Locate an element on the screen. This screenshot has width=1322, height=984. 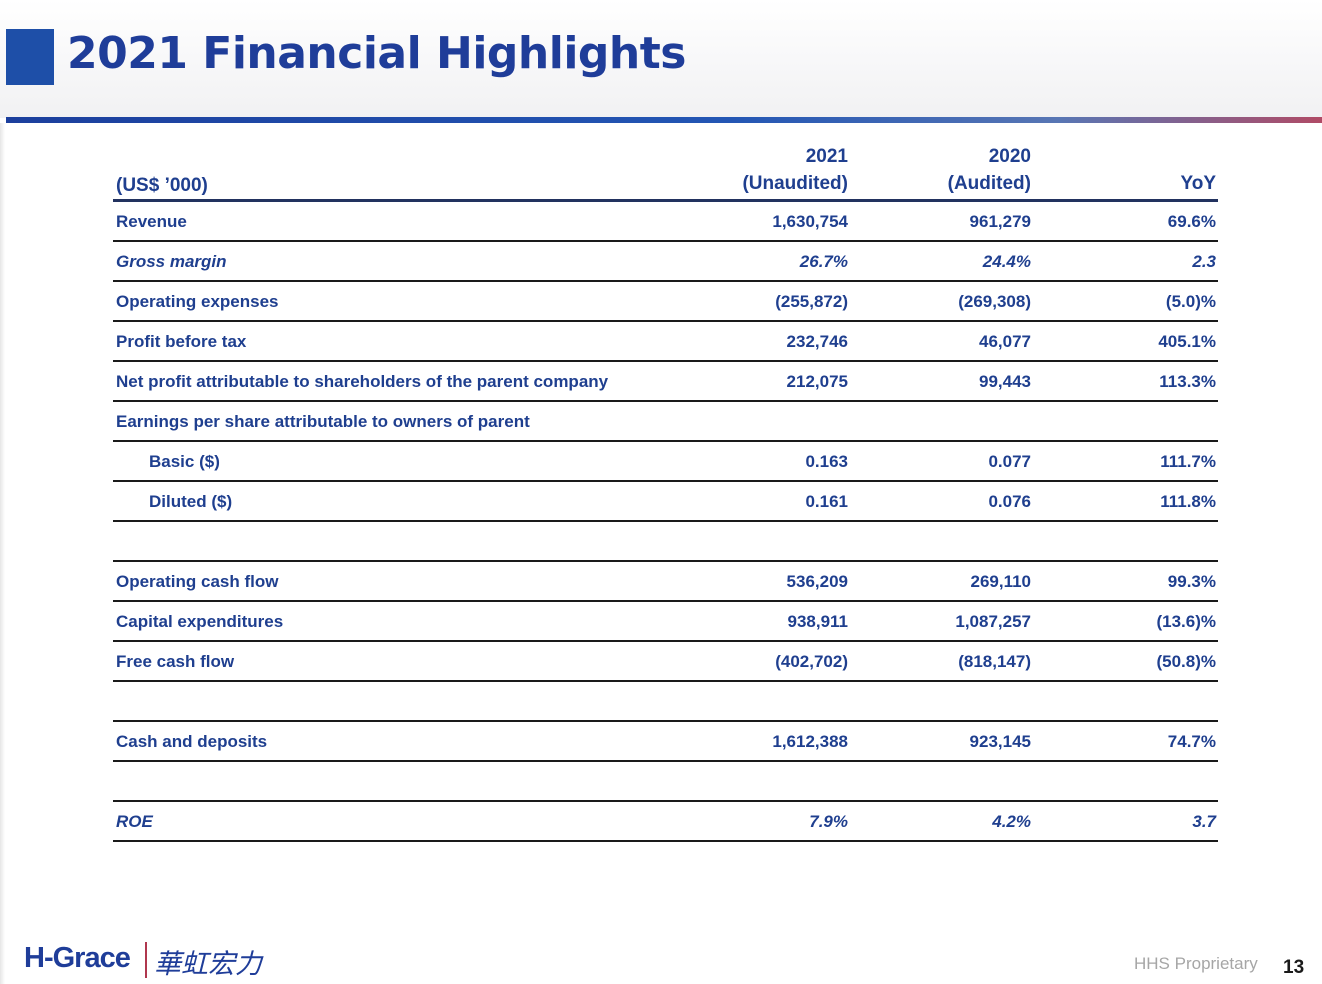
column-header-note: (Audited) is located at coordinates (989, 183).